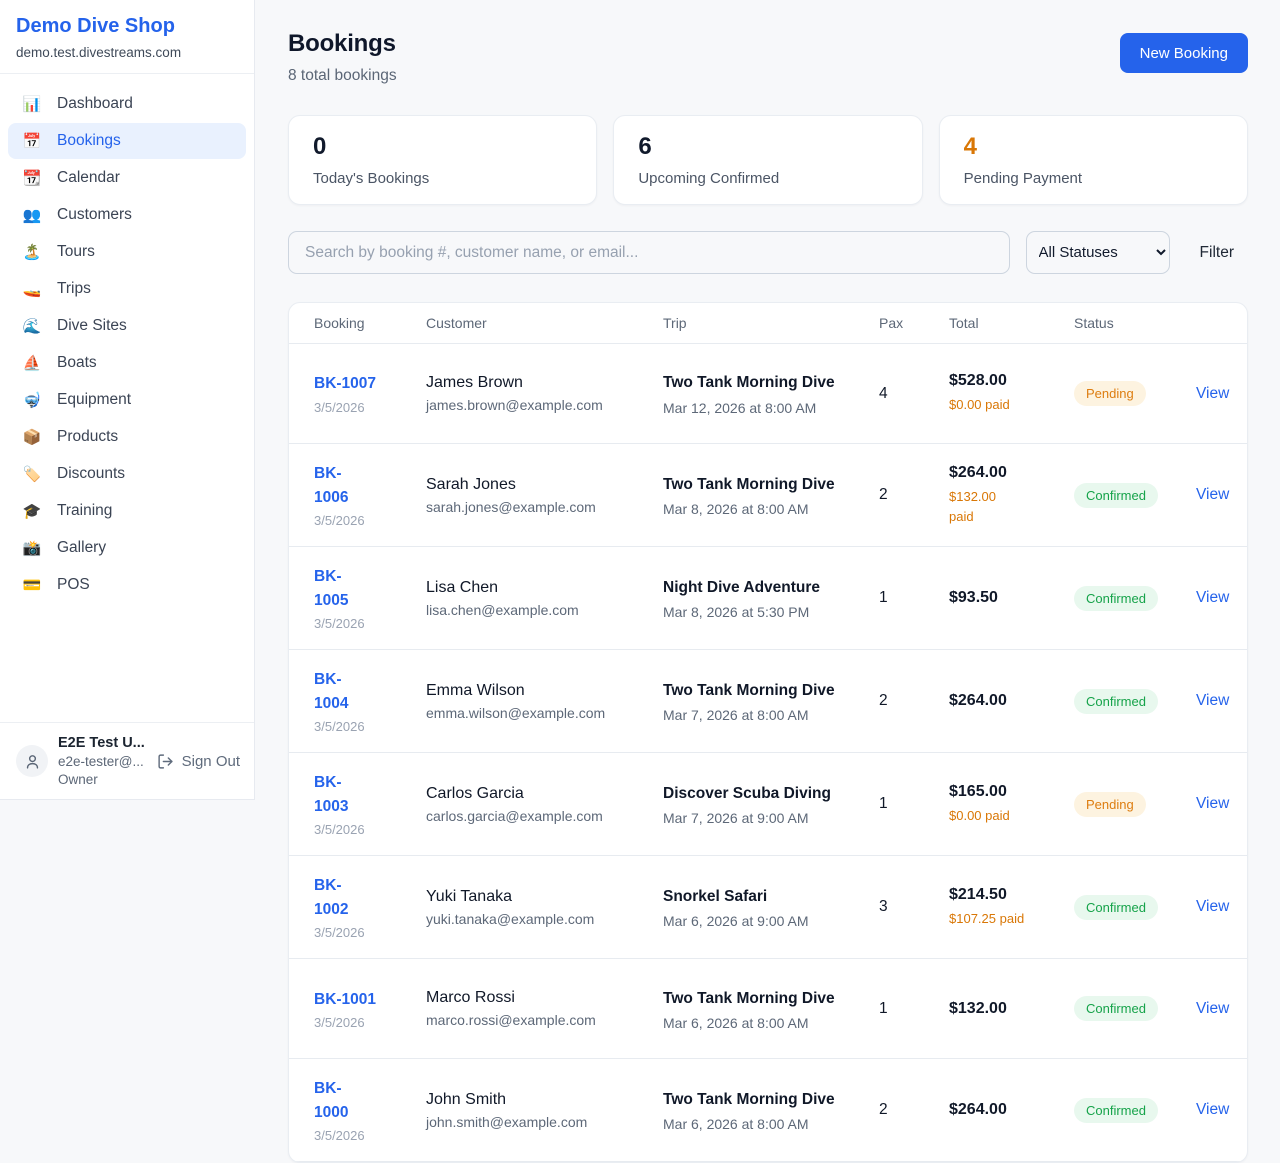 This screenshot has height=1163, width=1280. I want to click on paid-amount: $107.25 paid, so click(987, 918).